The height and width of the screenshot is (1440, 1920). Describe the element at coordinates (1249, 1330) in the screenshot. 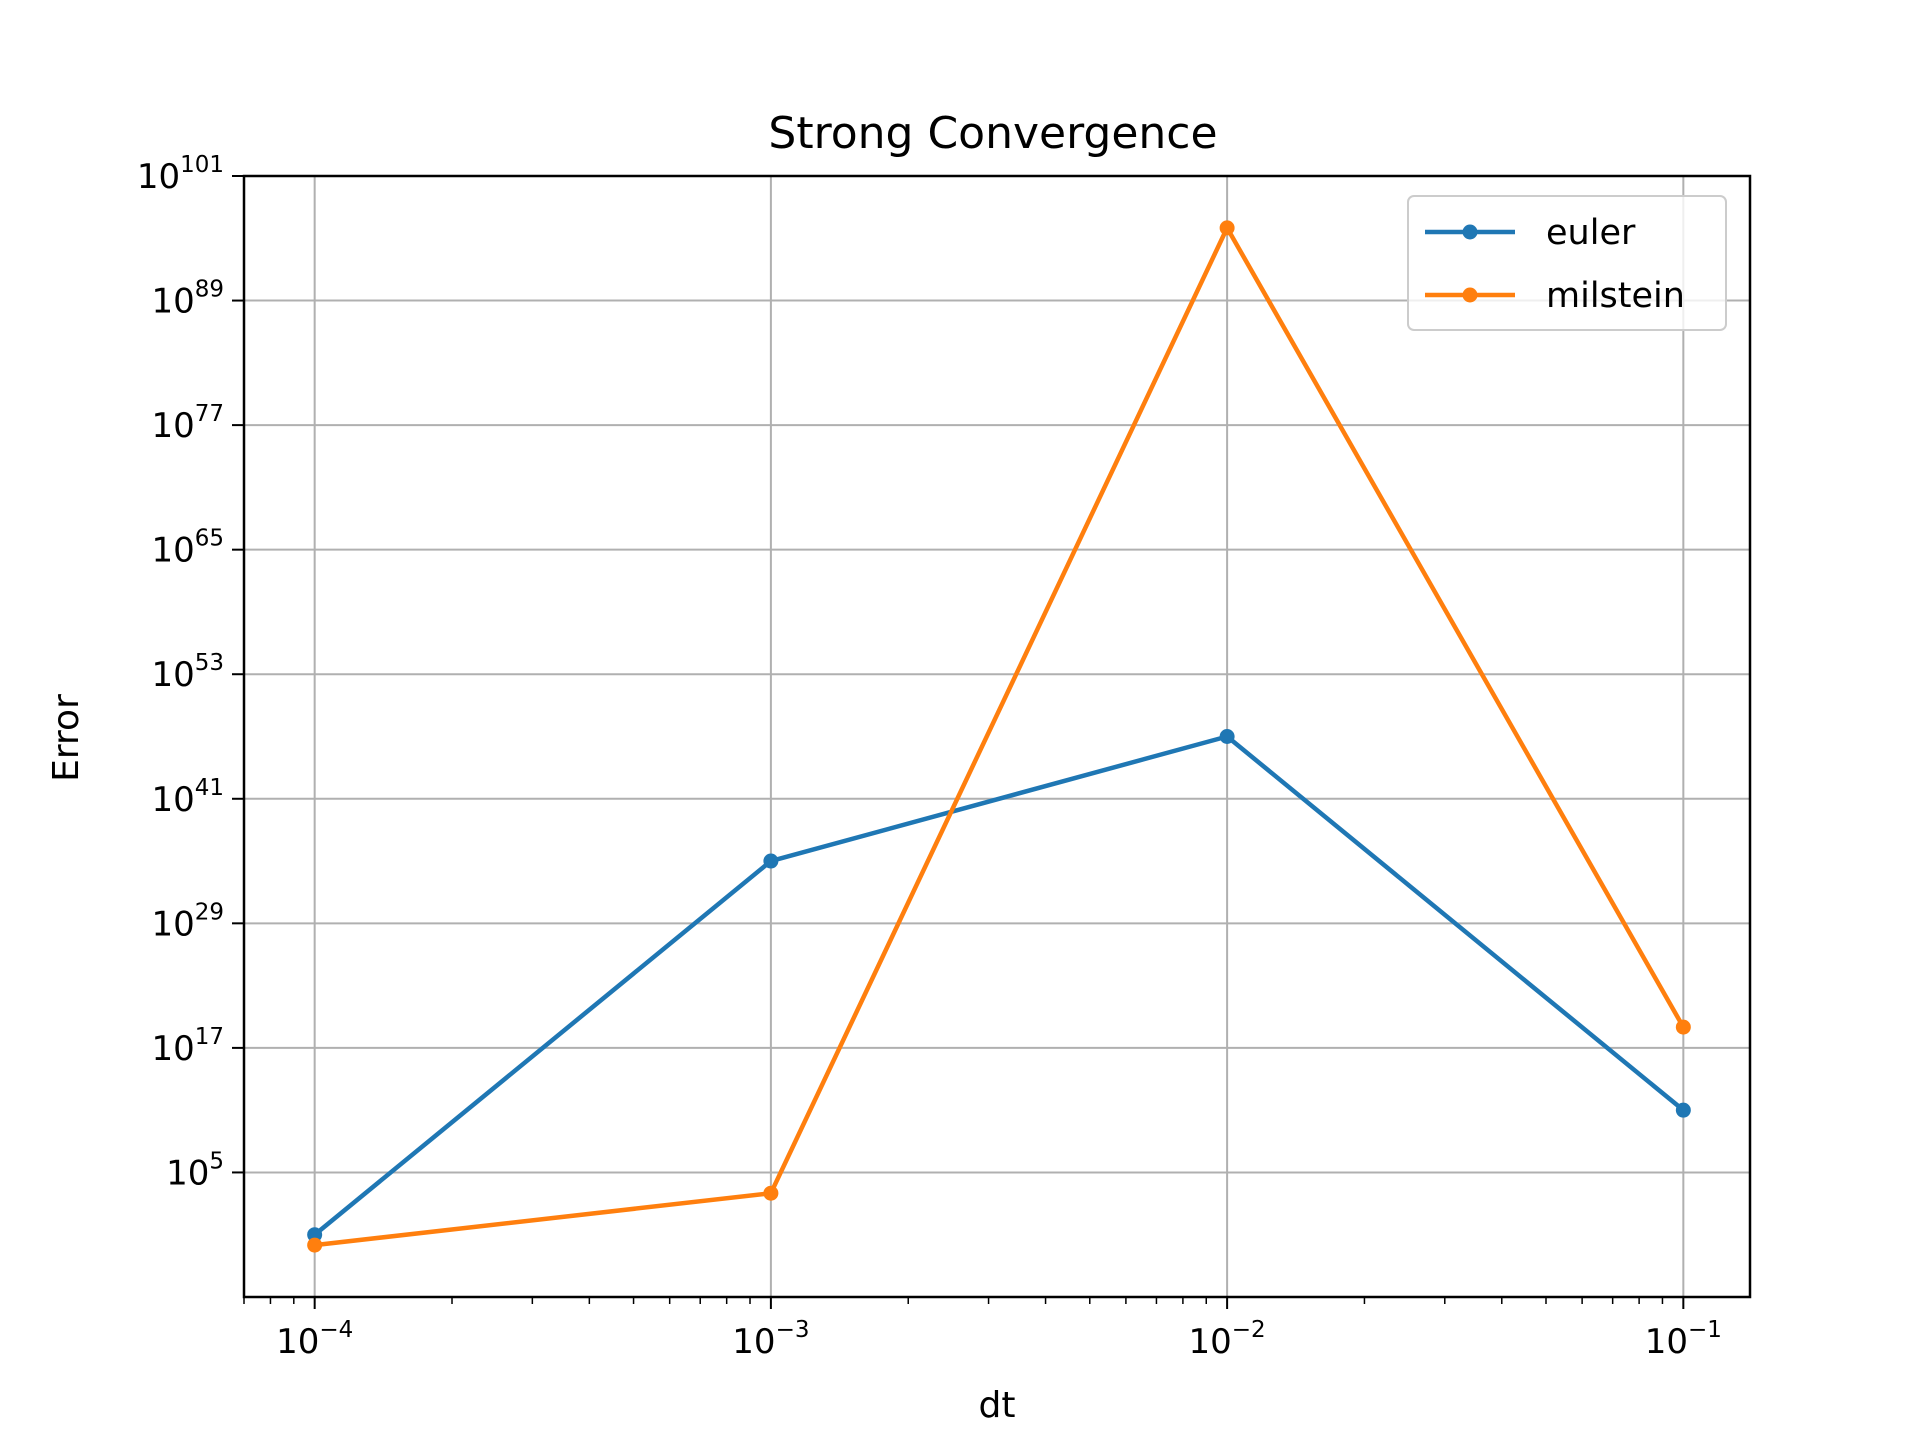

I see `x-tick-exponent: −2` at that location.